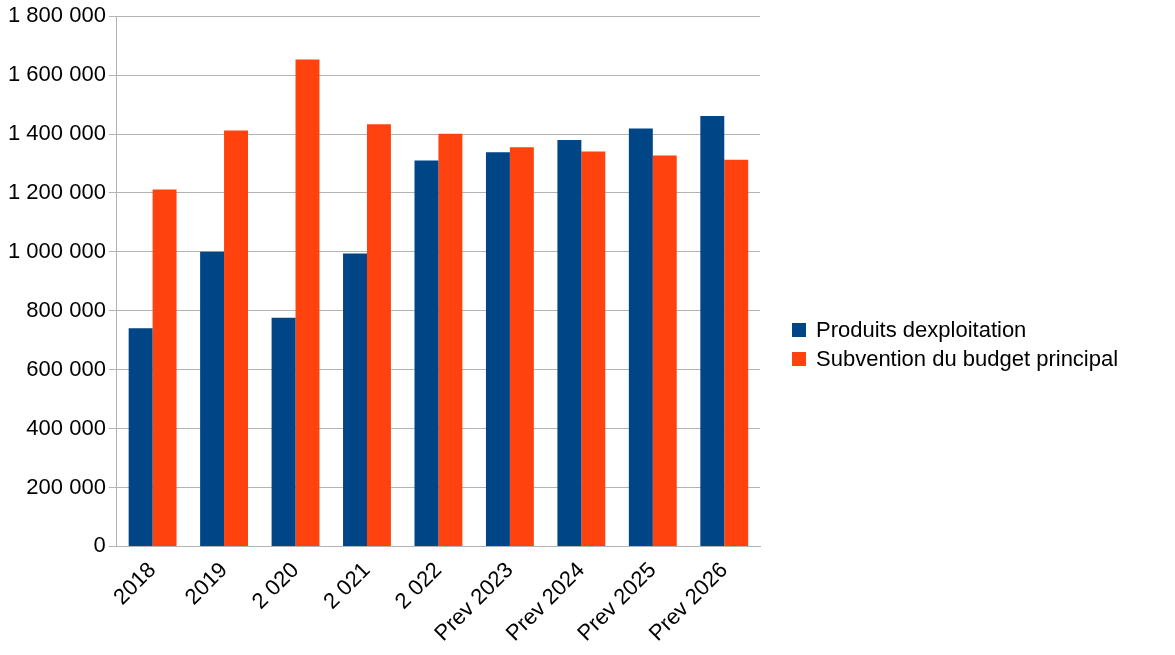 Image resolution: width=1175 pixels, height=655 pixels. Describe the element at coordinates (346, 585) in the screenshot. I see `x-tick-label: 2 021` at that location.